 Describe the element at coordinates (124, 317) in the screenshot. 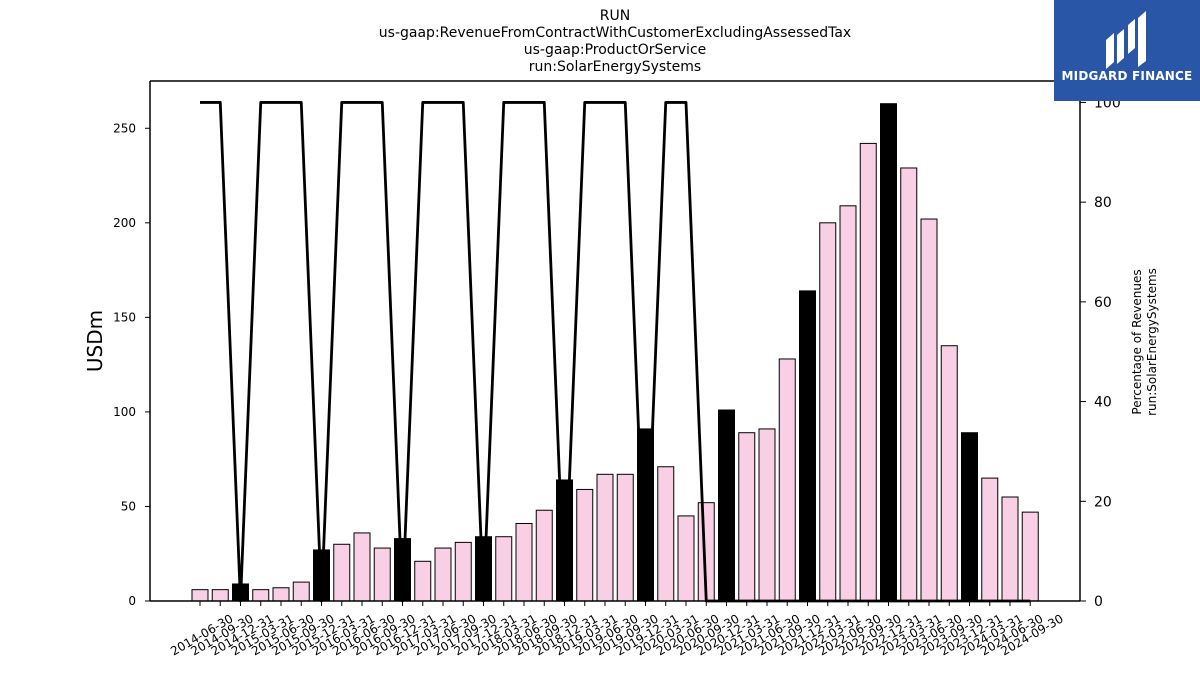

I see `y-left-tick-label: 150` at that location.